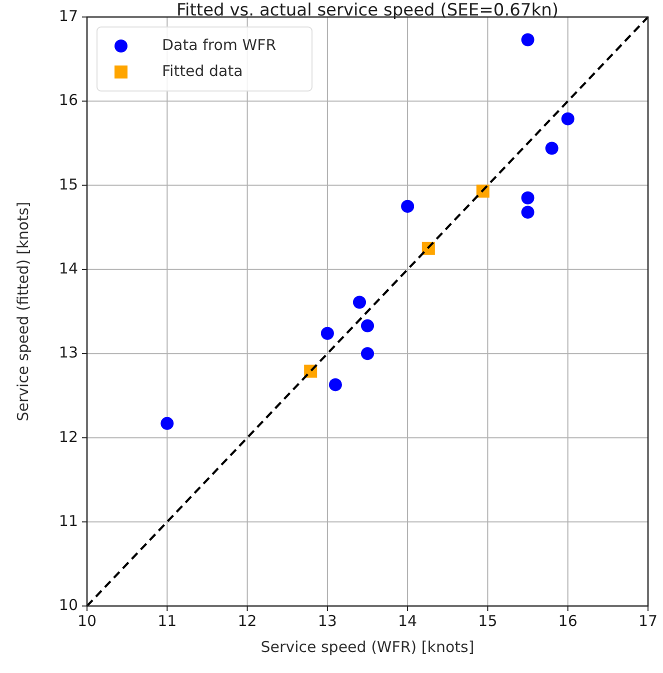 The image size is (663, 673). What do you see at coordinates (23, 312) in the screenshot?
I see `y-axis-title: Service speed (fitted) [knots]` at bounding box center [23, 312].